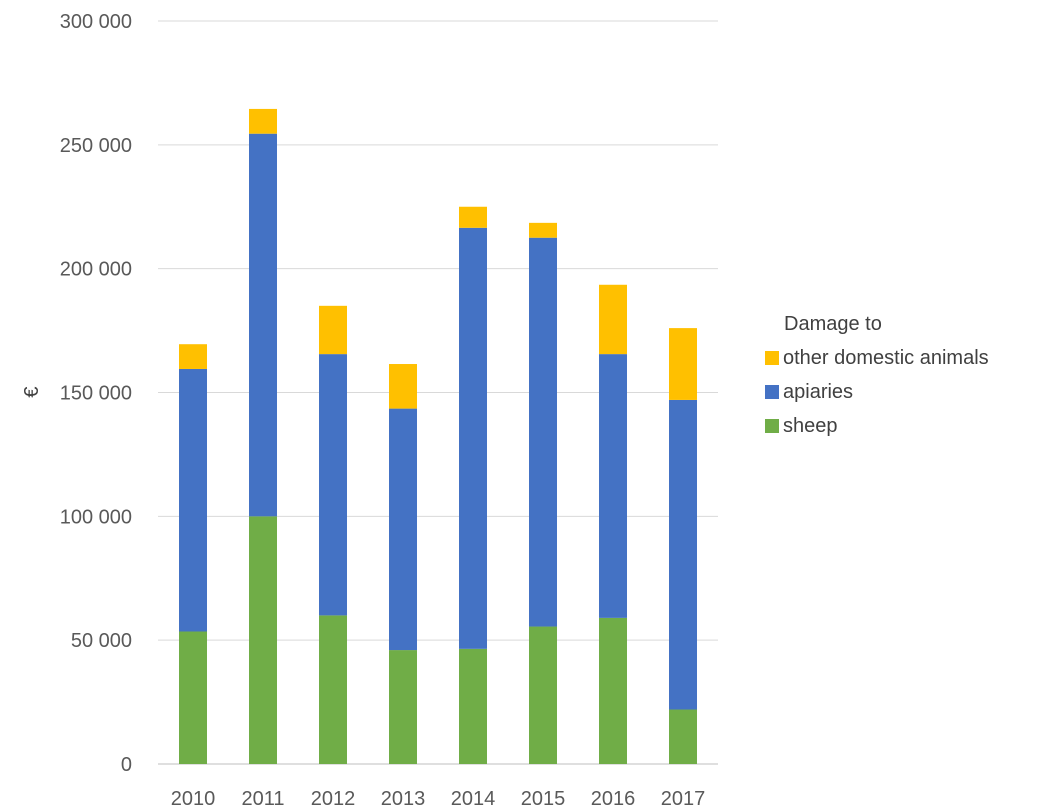  What do you see at coordinates (126, 765) in the screenshot?
I see `y-tick-label: 0` at bounding box center [126, 765].